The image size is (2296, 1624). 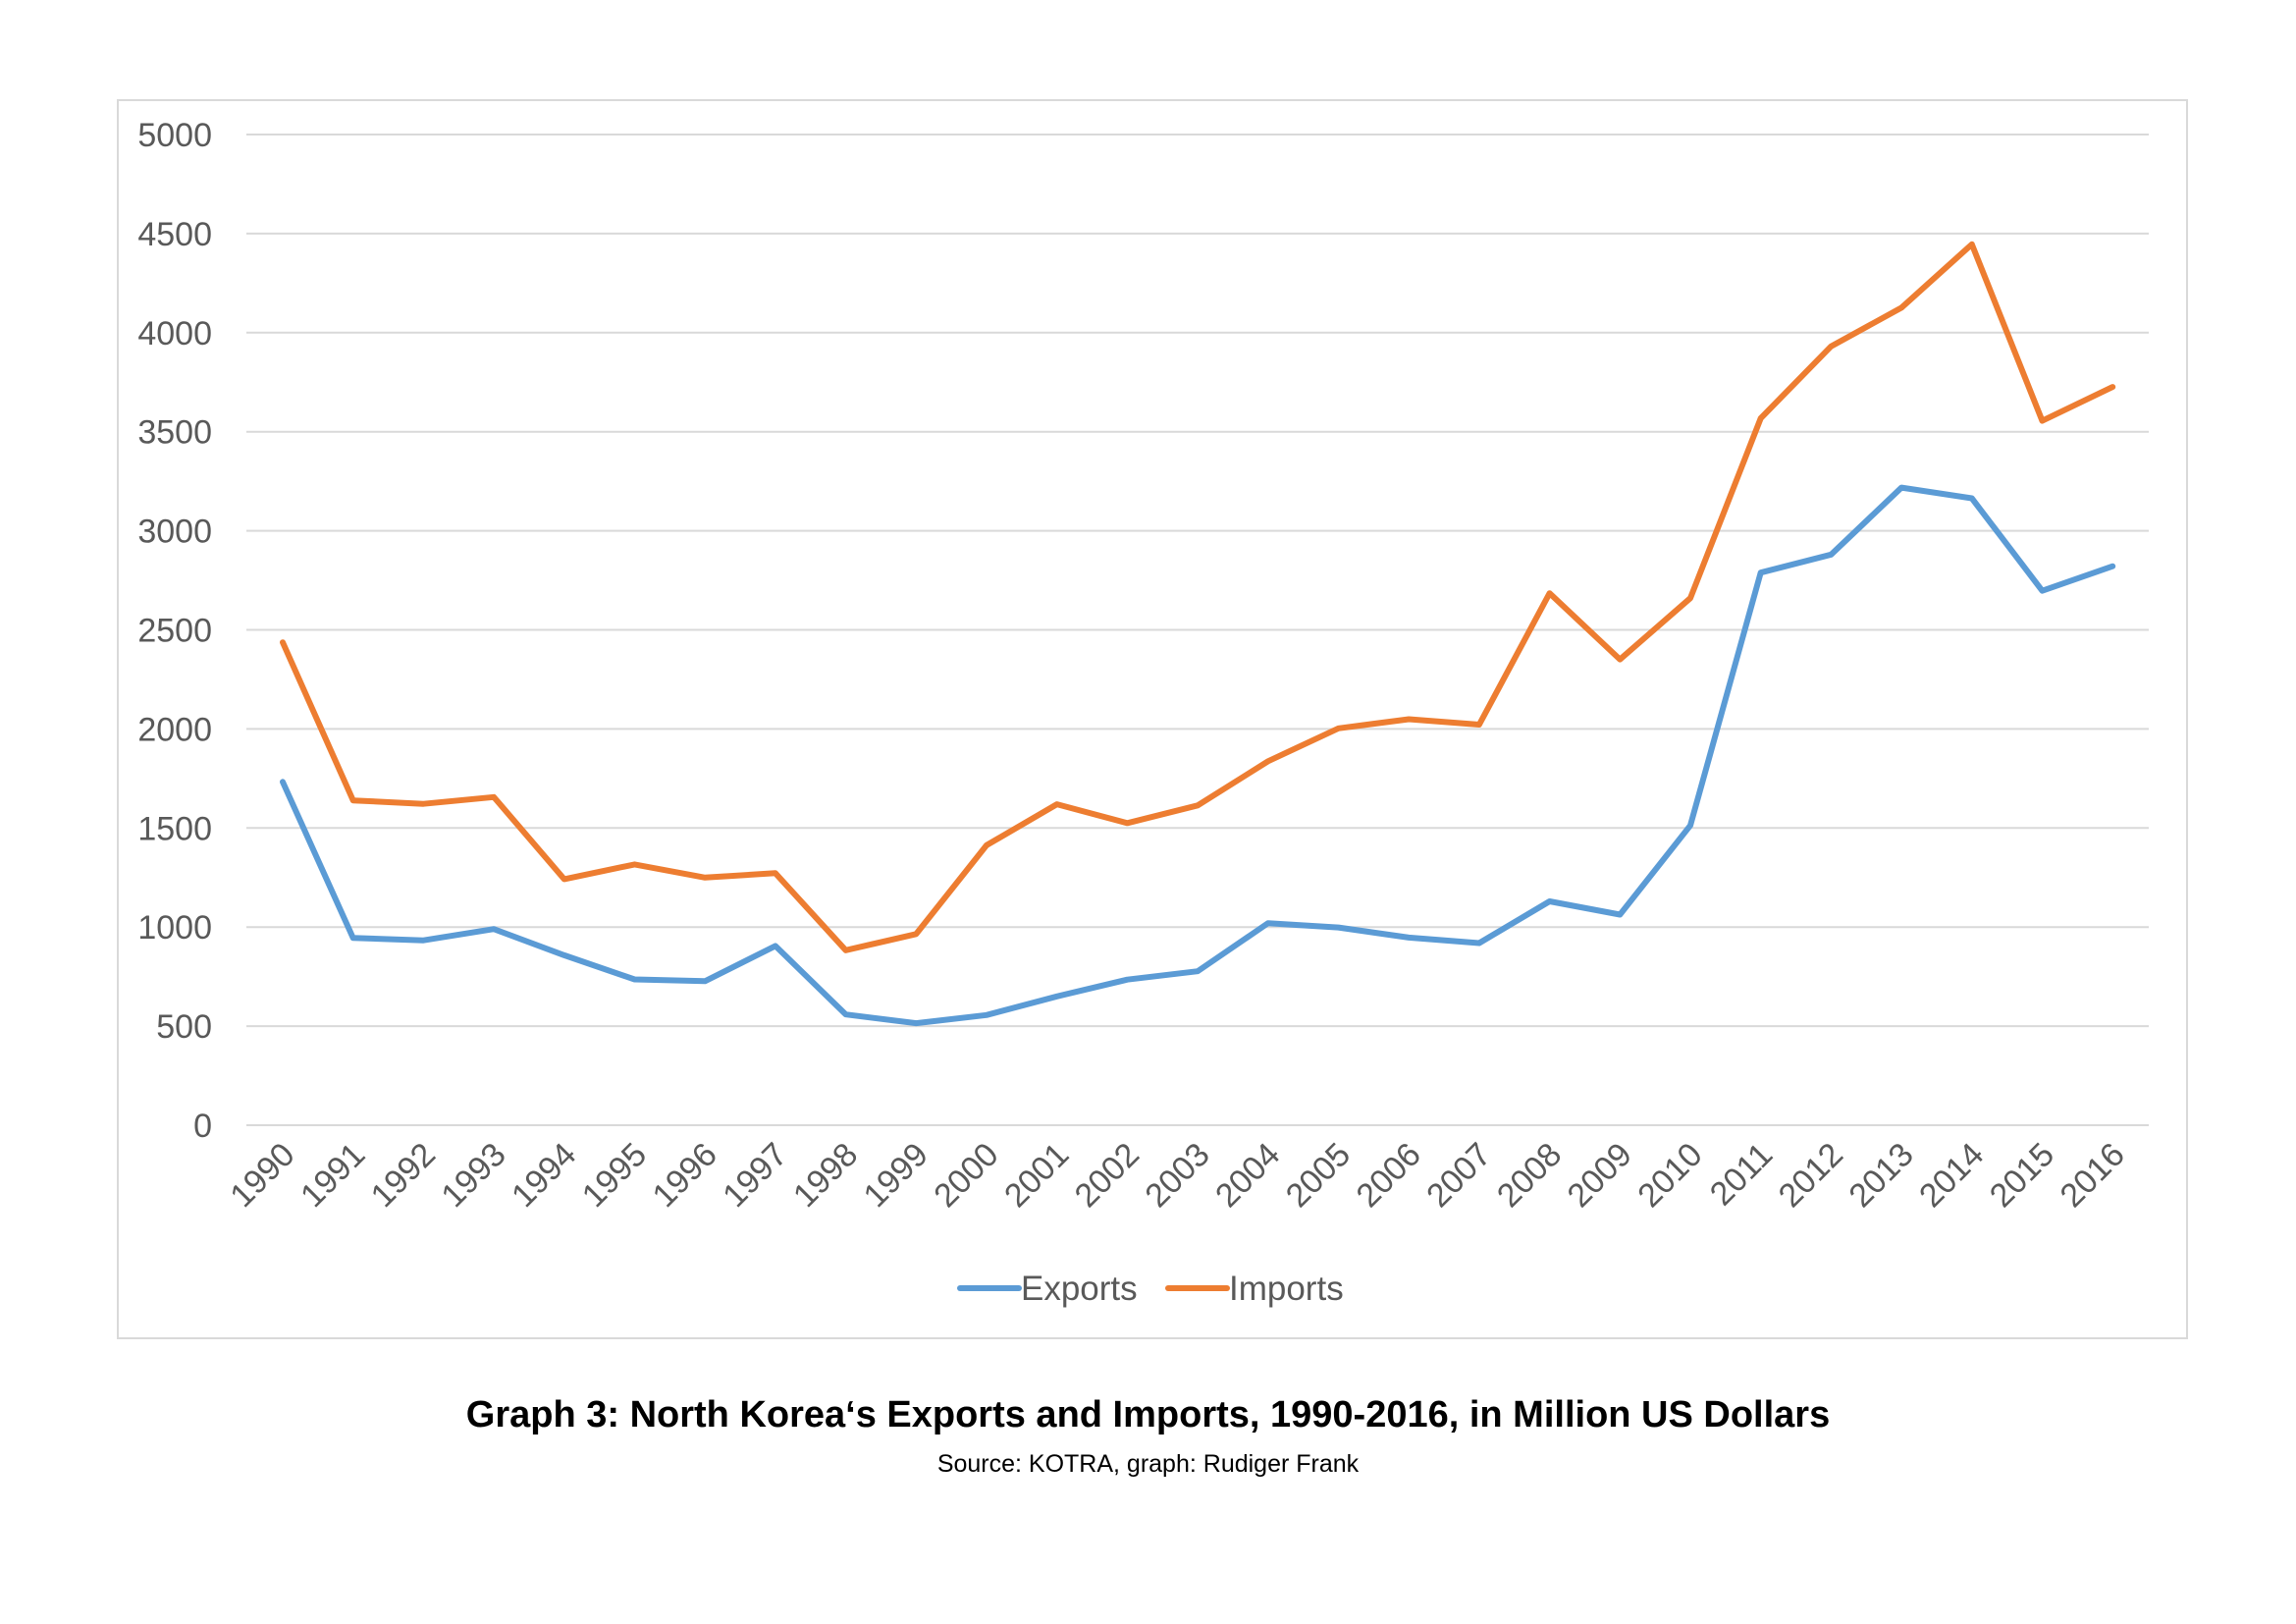 I want to click on x-tick-label: 1996, so click(x=685, y=1175).